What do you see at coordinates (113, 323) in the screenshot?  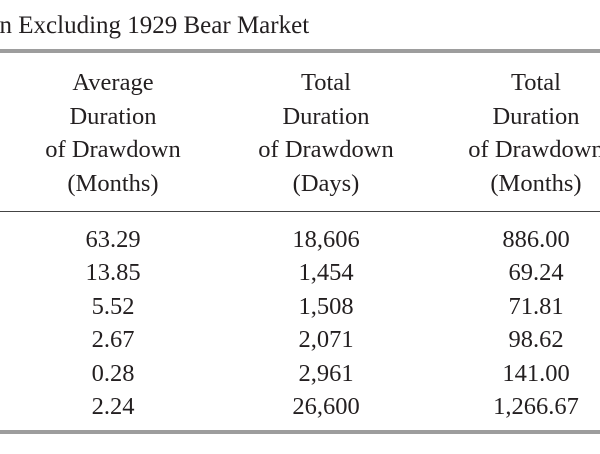 I see `column-average-duration-months: 63.29 13.85 5.52 2.67 0.28 2.24` at bounding box center [113, 323].